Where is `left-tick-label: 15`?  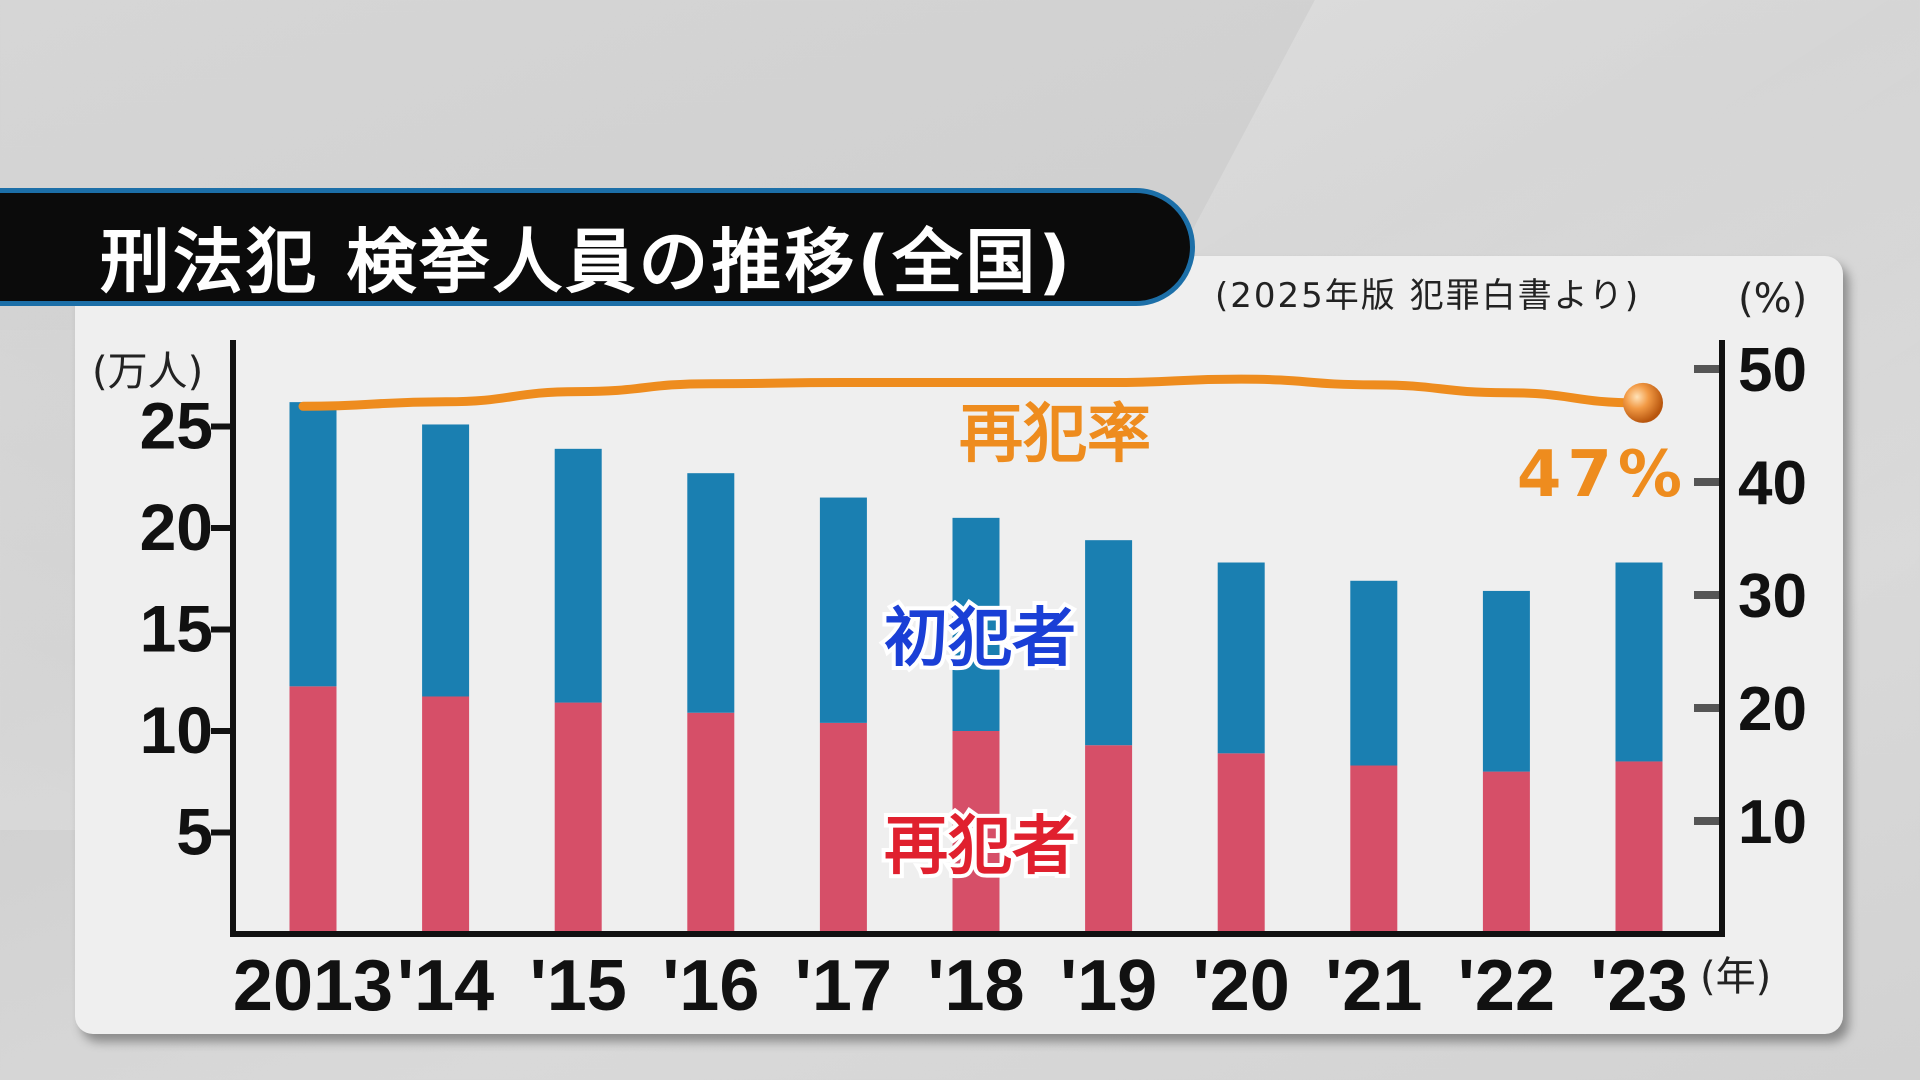
left-tick-label: 15 is located at coordinates (176, 629).